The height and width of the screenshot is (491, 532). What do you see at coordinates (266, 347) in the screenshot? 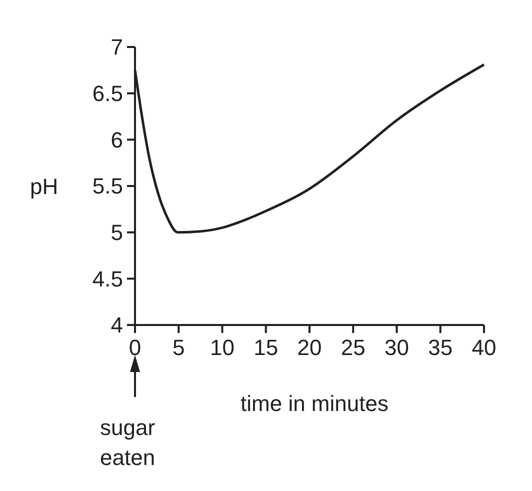
I see `x-tick-label: 15` at bounding box center [266, 347].